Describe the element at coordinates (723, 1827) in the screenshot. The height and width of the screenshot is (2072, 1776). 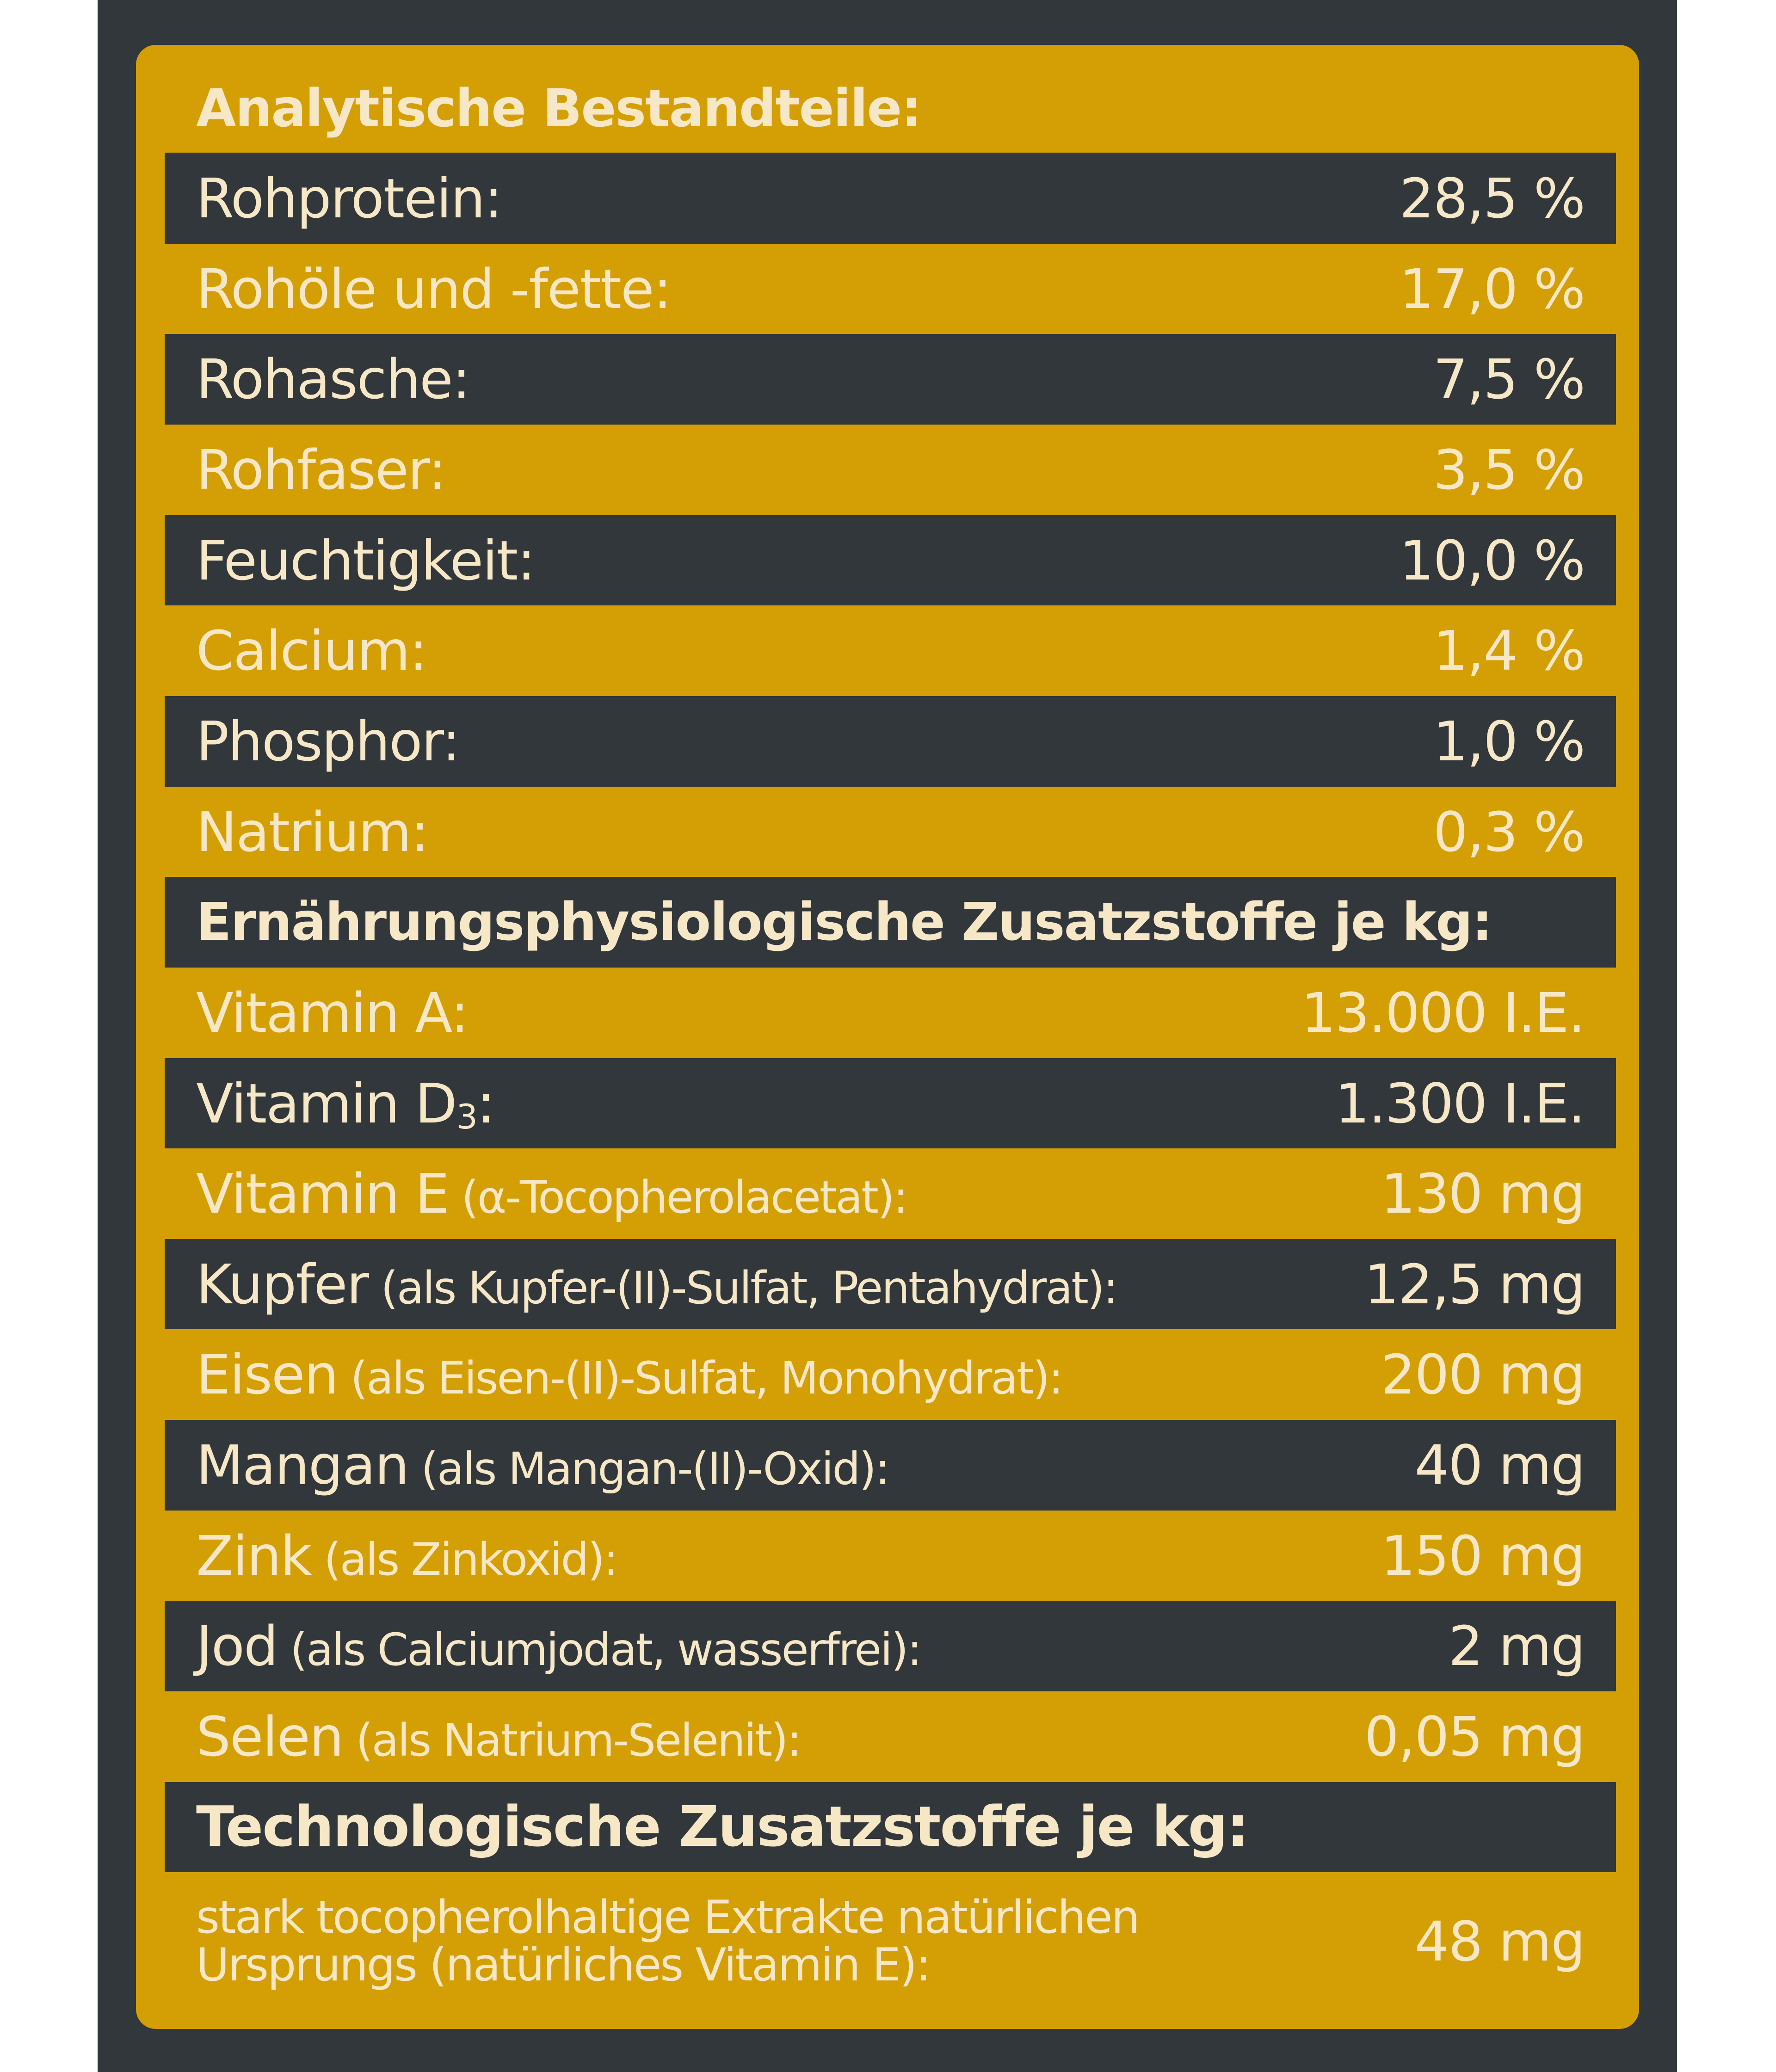
I see `technological-additives-heading: Technologische Zusatzstoffe je kg:` at that location.